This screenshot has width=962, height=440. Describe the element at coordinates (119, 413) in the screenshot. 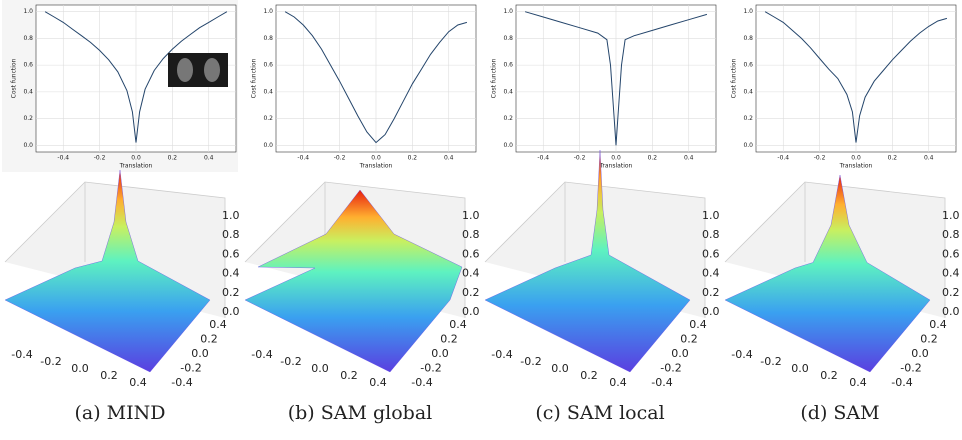

I see `caption: (a) MIND` at that location.